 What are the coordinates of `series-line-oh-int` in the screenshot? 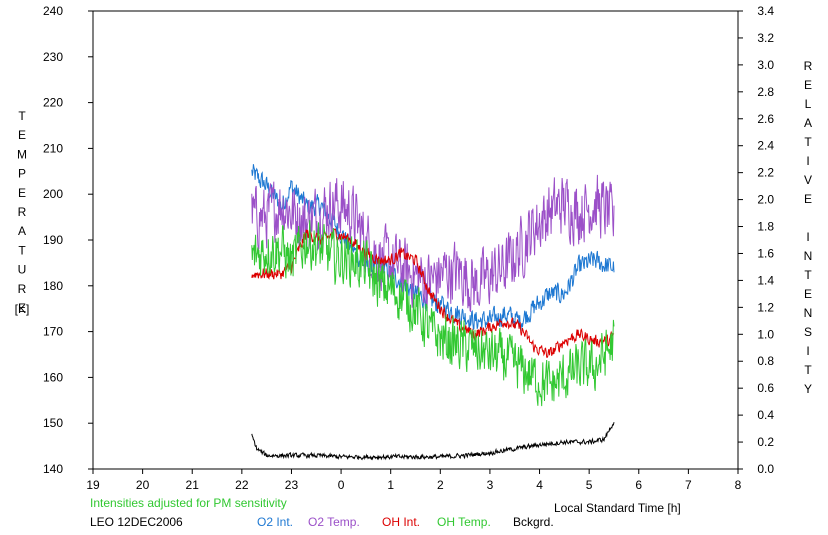 It's located at (433, 293).